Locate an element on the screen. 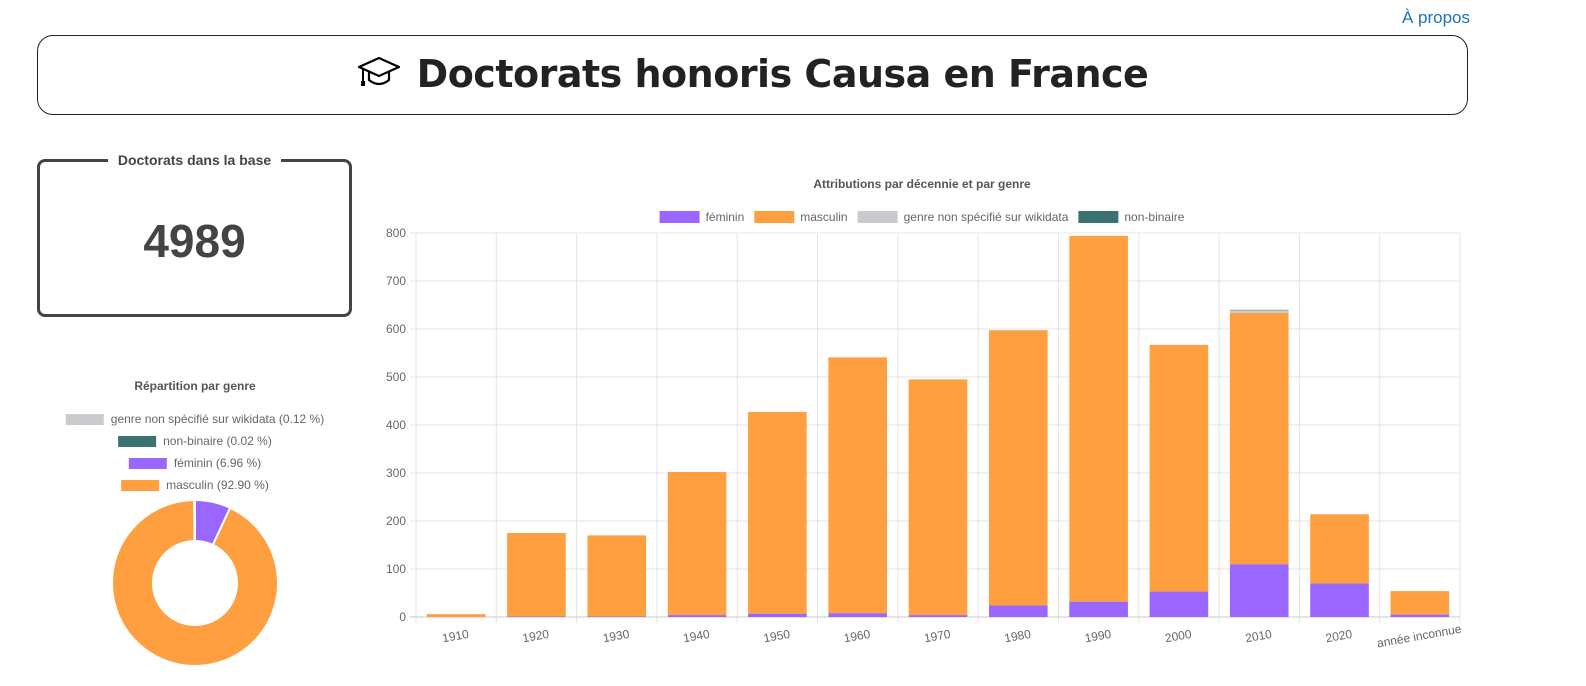 This screenshot has height=686, width=1586. bar-chart-title: Attributions par décennie et par genre is located at coordinates (922, 184).